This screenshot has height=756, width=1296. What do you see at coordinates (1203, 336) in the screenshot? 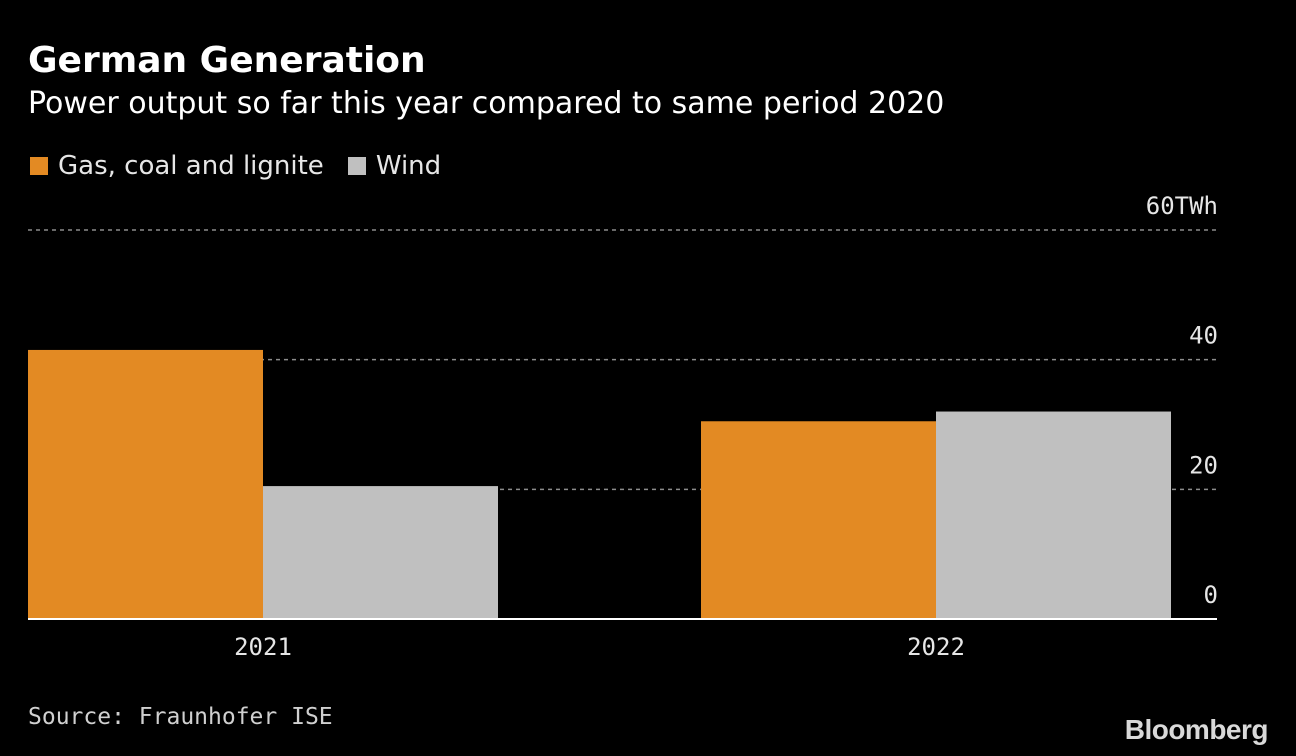
I see `y-tick-label-40: 40` at bounding box center [1203, 336].